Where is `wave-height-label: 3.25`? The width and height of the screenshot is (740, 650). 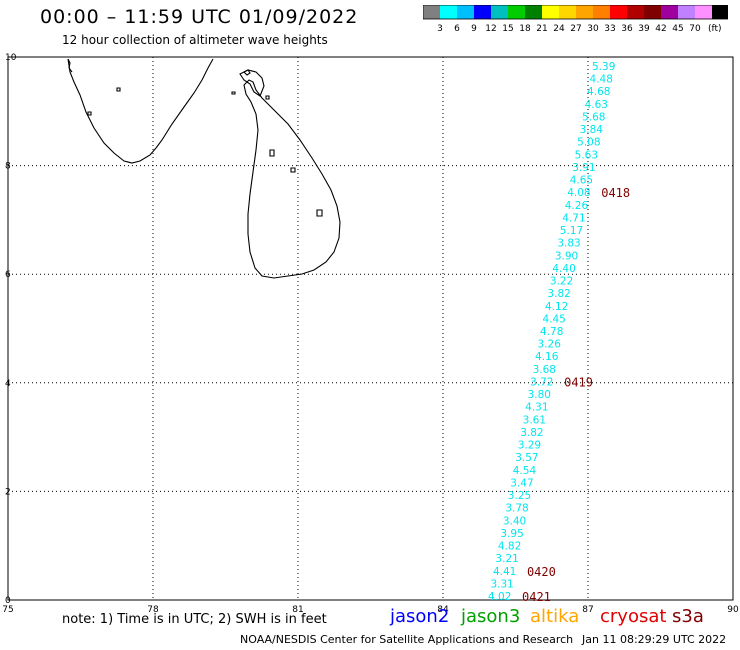
wave-height-label: 3.25 is located at coordinates (519, 496).